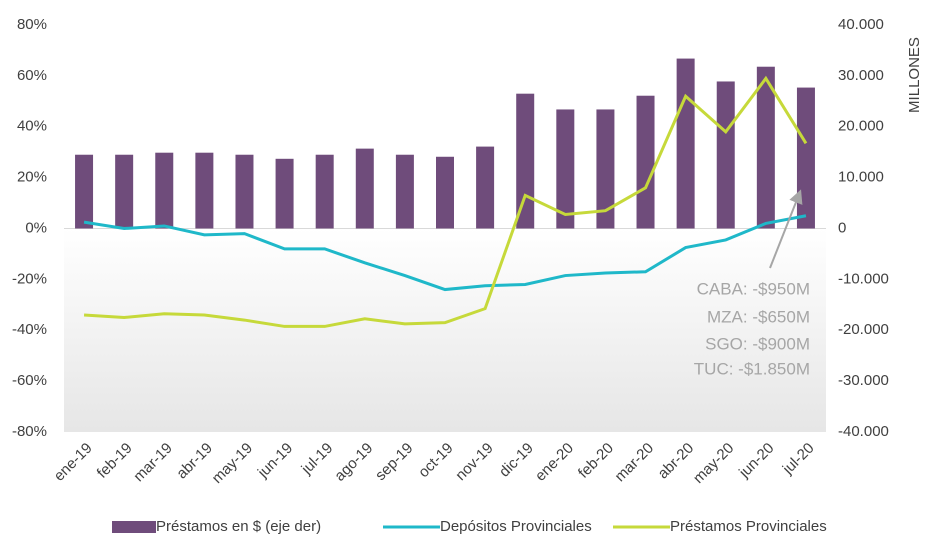 The image size is (926, 535). What do you see at coordinates (863, 431) in the screenshot?
I see `y2-tick-label: -40.000` at bounding box center [863, 431].